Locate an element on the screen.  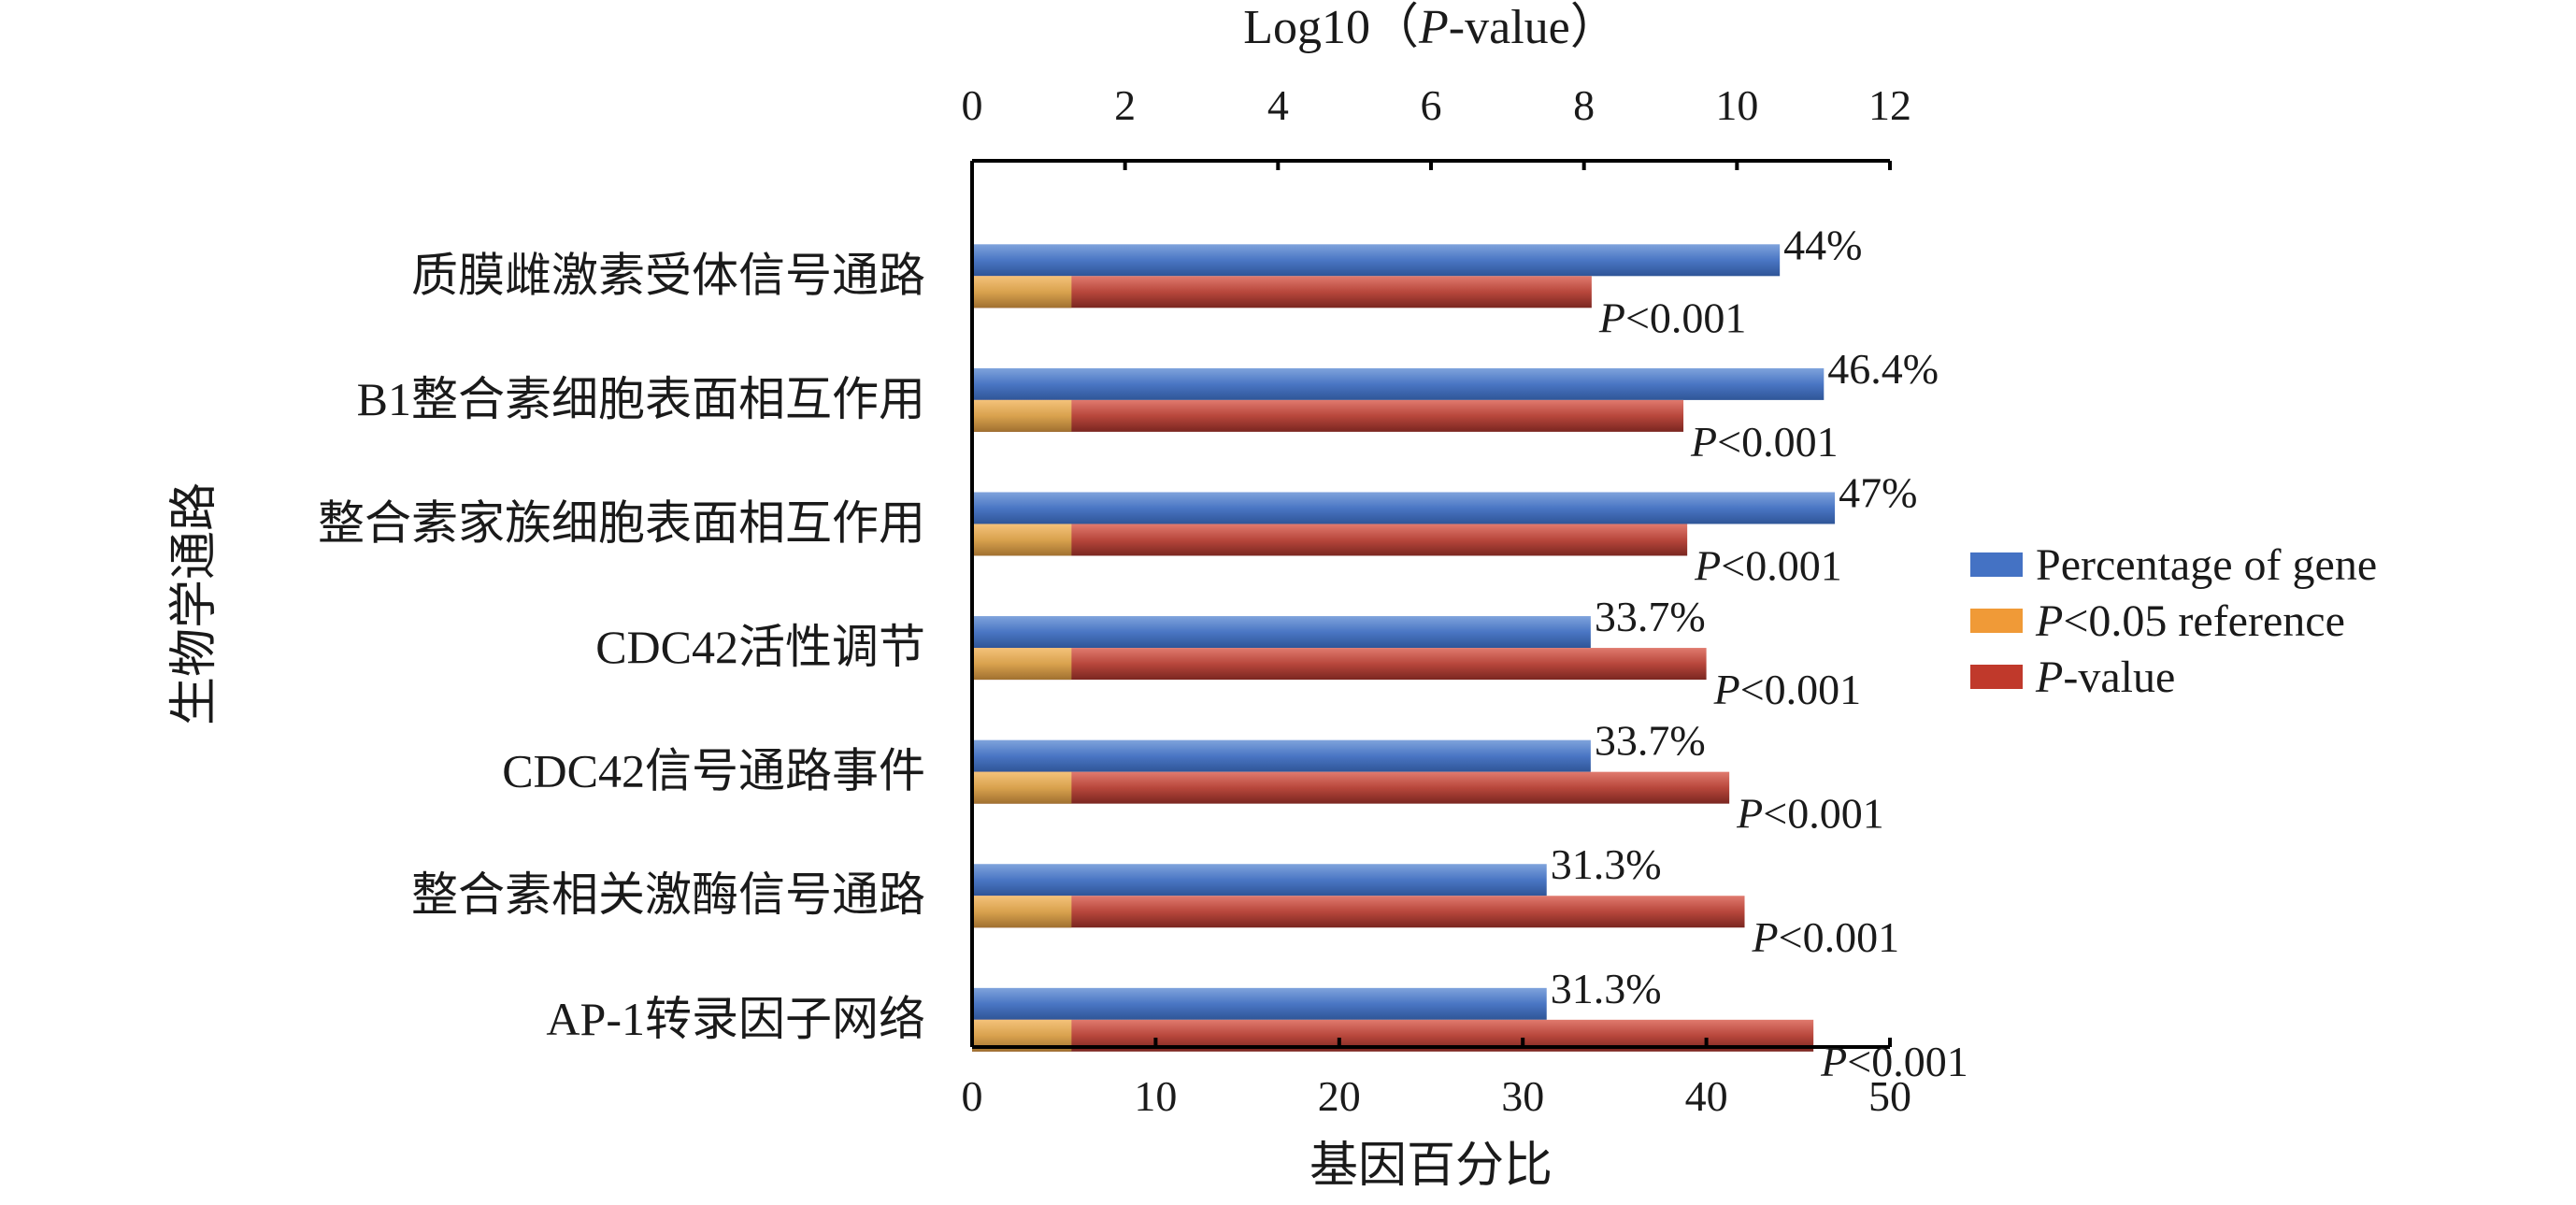
category-label: 整合素家族细胞表面相互作用 is located at coordinates (621, 522).